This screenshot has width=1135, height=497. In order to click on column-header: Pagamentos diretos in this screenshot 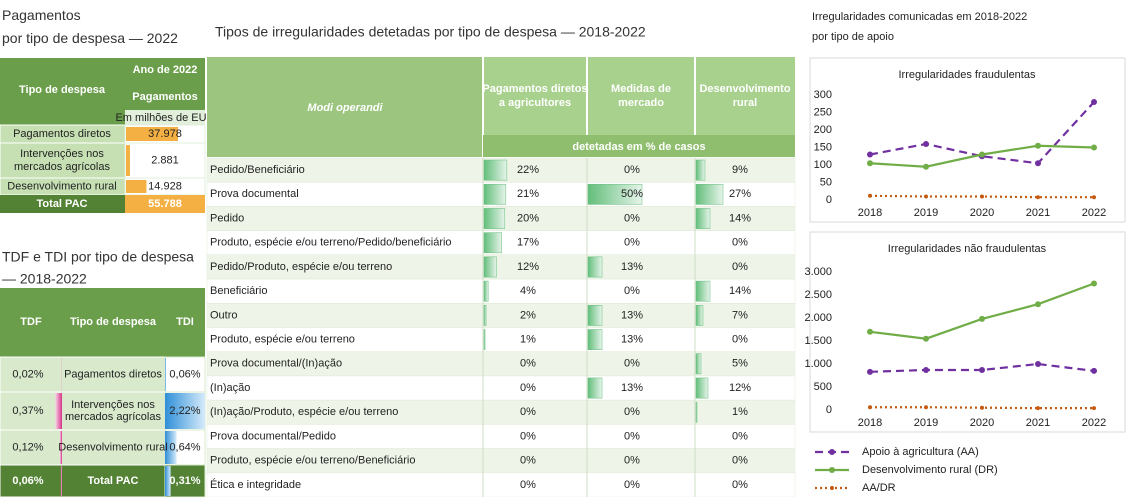, I will do `click(534, 89)`.